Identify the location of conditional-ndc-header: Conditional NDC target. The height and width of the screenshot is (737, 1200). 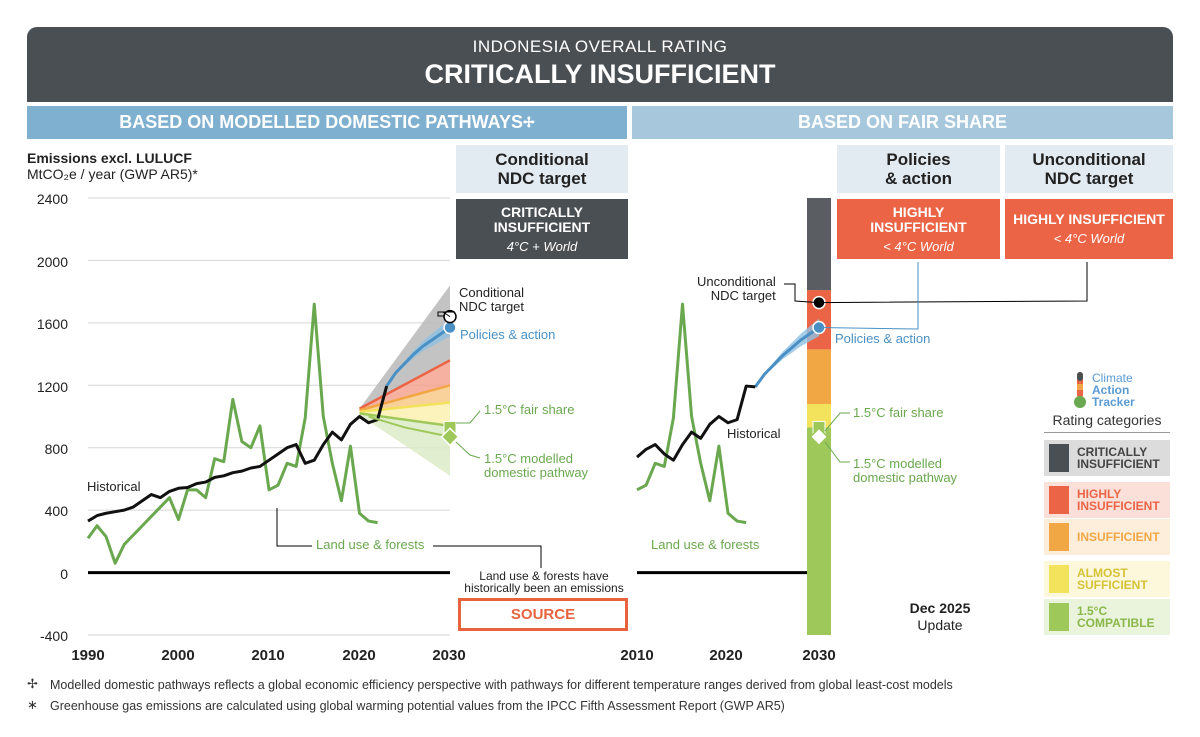
(542, 169).